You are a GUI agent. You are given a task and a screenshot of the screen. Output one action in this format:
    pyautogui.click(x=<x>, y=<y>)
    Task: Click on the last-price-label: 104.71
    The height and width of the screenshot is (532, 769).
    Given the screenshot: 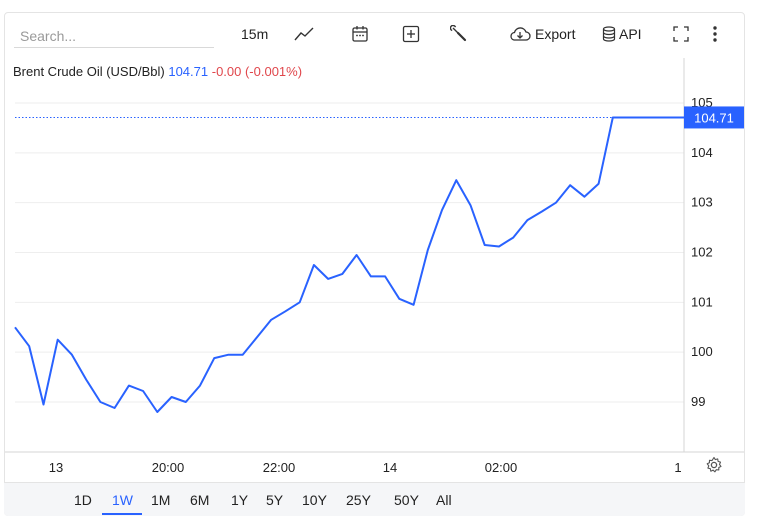 What is the action you would take?
    pyautogui.click(x=714, y=117)
    